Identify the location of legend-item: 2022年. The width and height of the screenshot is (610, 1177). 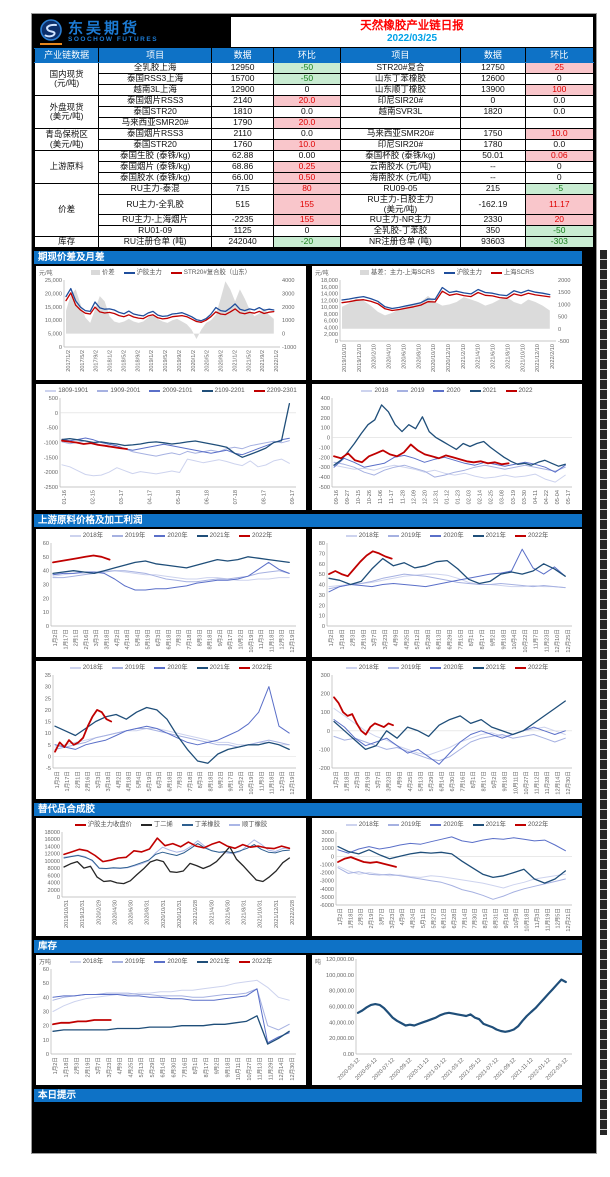
(531, 824).